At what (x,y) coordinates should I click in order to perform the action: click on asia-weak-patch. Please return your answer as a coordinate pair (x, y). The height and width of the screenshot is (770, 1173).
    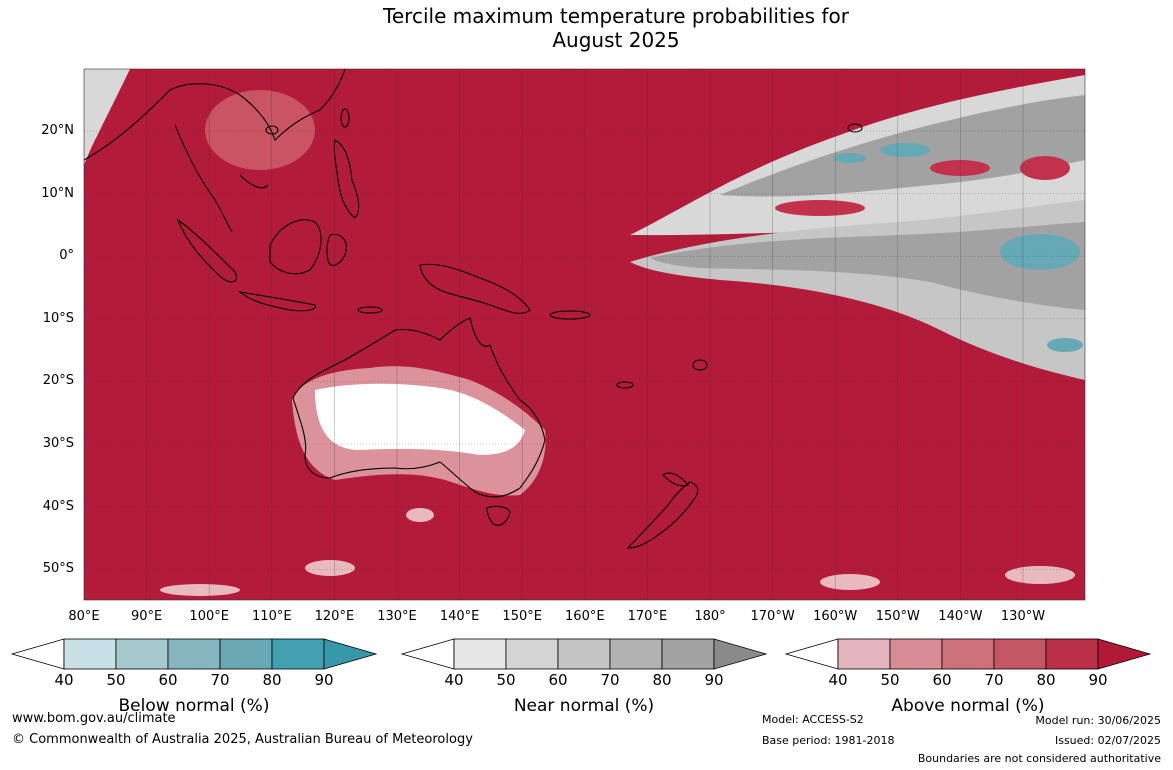
    Looking at the image, I should click on (260, 130).